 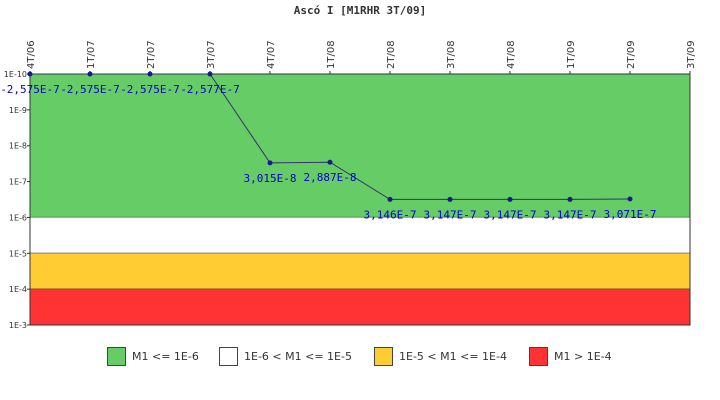 What do you see at coordinates (151, 54) in the screenshot?
I see `x-tick-label: 2T/07` at bounding box center [151, 54].